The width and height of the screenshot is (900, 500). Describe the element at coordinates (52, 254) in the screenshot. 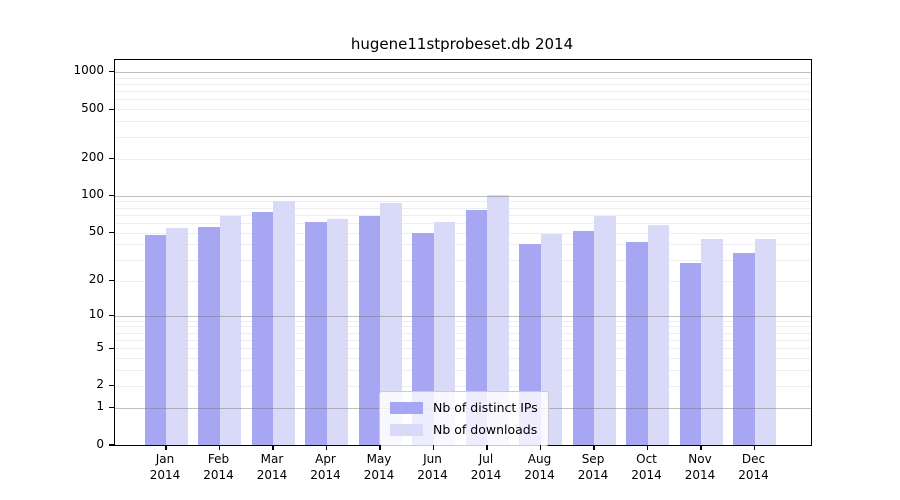

I see `y-axis-labels: 0 1 2 5 10 20 50 100 200 500 1000` at that location.